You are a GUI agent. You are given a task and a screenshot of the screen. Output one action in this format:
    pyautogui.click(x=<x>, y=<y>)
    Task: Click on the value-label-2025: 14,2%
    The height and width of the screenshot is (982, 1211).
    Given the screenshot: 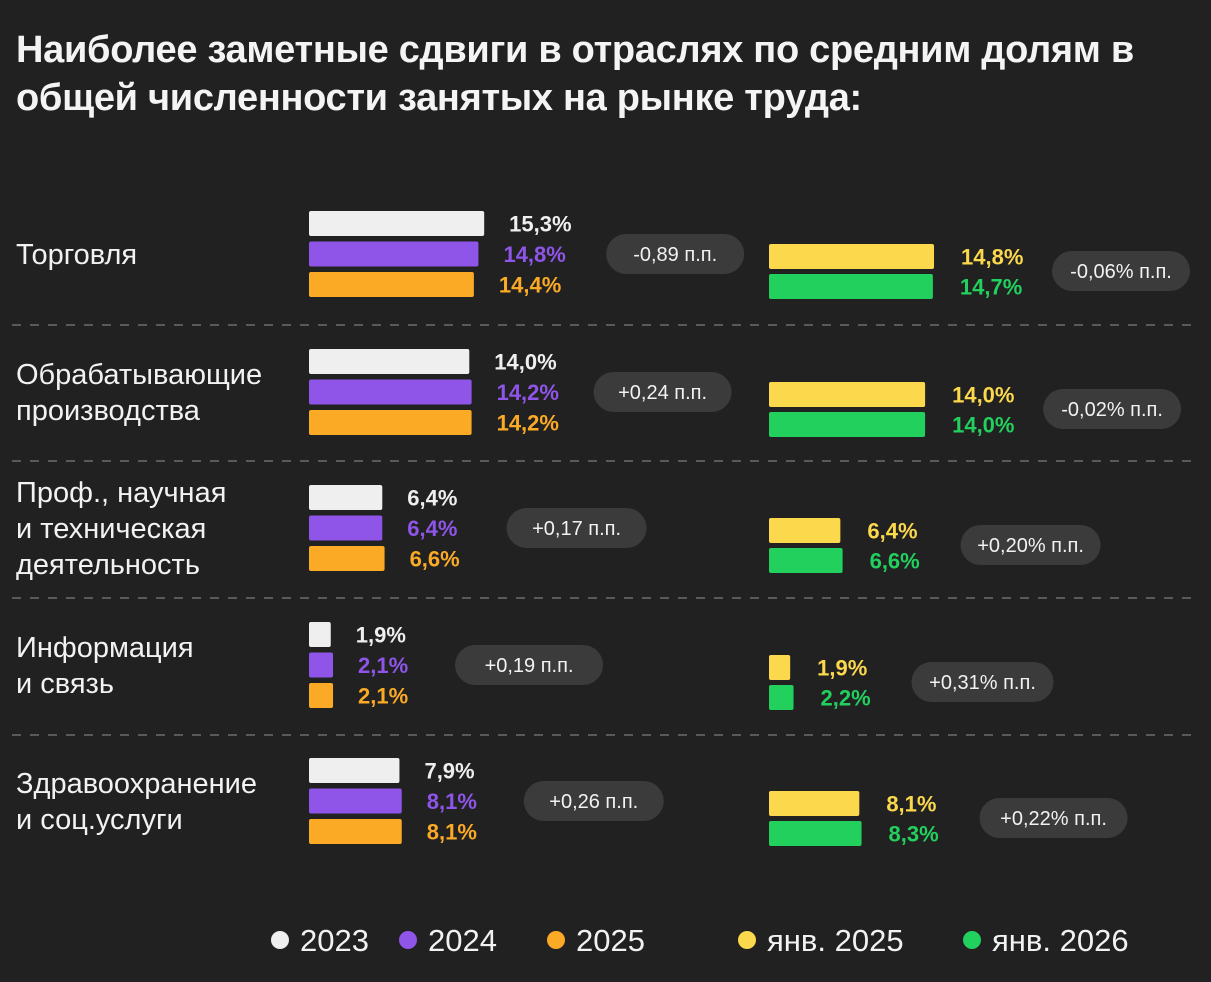 What is the action you would take?
    pyautogui.click(x=528, y=423)
    